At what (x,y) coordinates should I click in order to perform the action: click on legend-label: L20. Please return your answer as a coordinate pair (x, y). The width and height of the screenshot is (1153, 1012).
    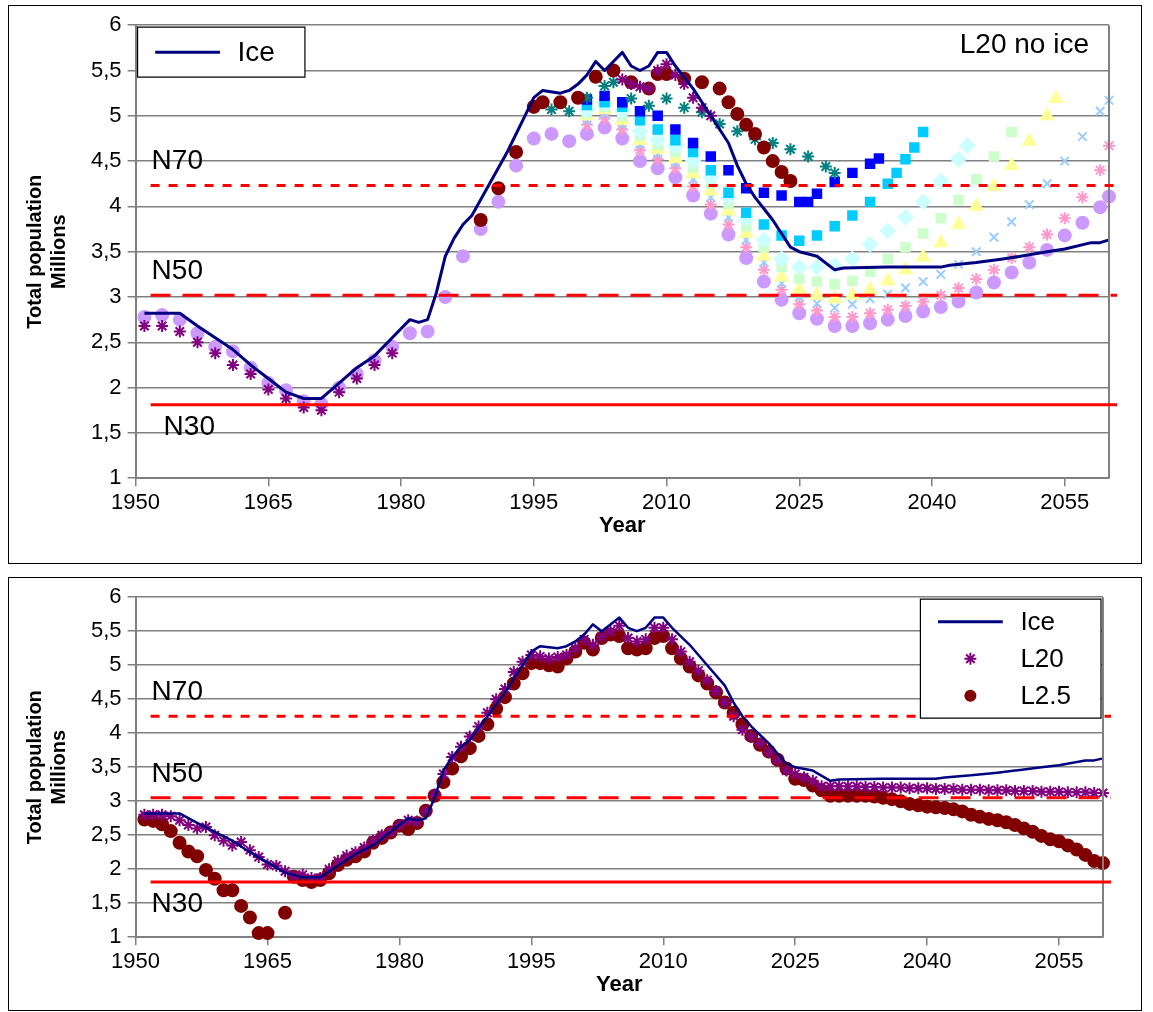
    Looking at the image, I should click on (1042, 657).